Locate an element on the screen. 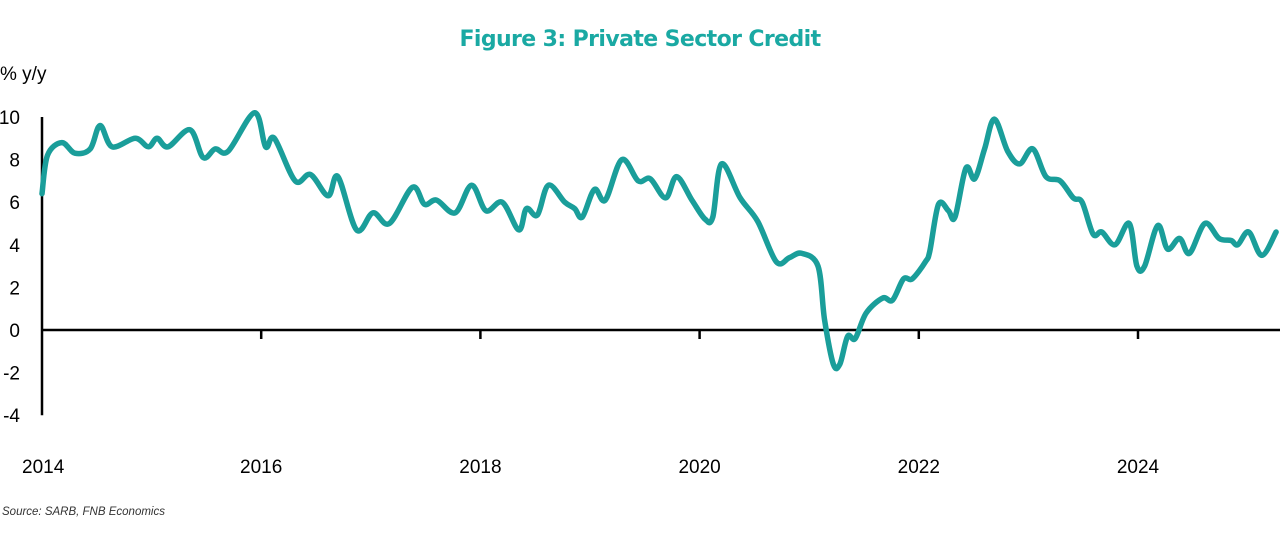 Image resolution: width=1280 pixels, height=544 pixels. y-tick-label: 6 is located at coordinates (14, 203).